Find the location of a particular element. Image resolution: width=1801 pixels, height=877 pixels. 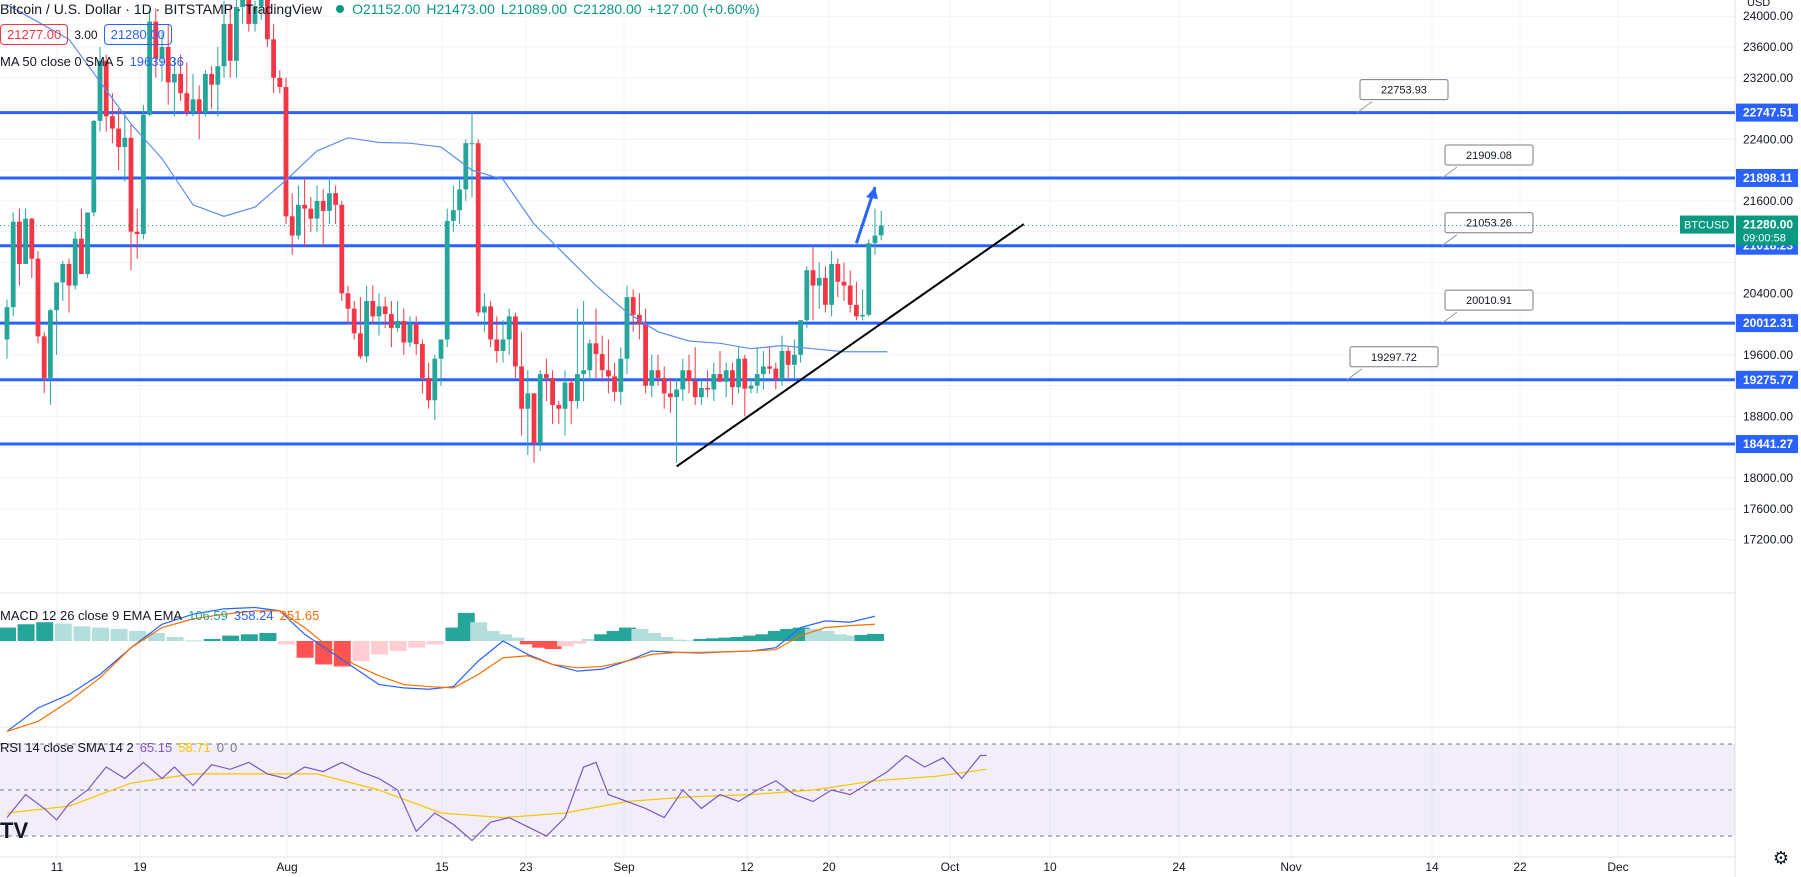

sell-button: 21277.00 is located at coordinates (34, 34).